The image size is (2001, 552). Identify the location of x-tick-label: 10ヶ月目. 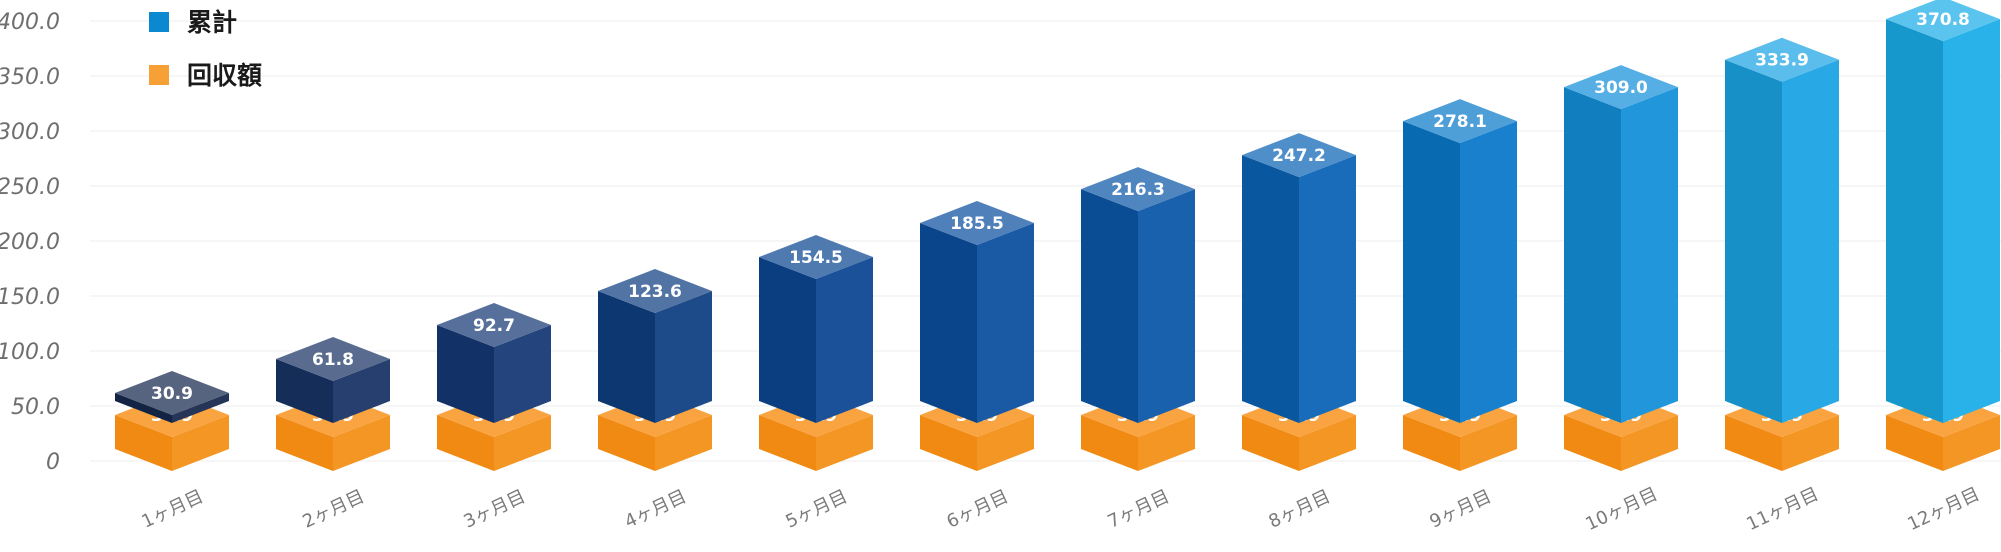
(1621, 510).